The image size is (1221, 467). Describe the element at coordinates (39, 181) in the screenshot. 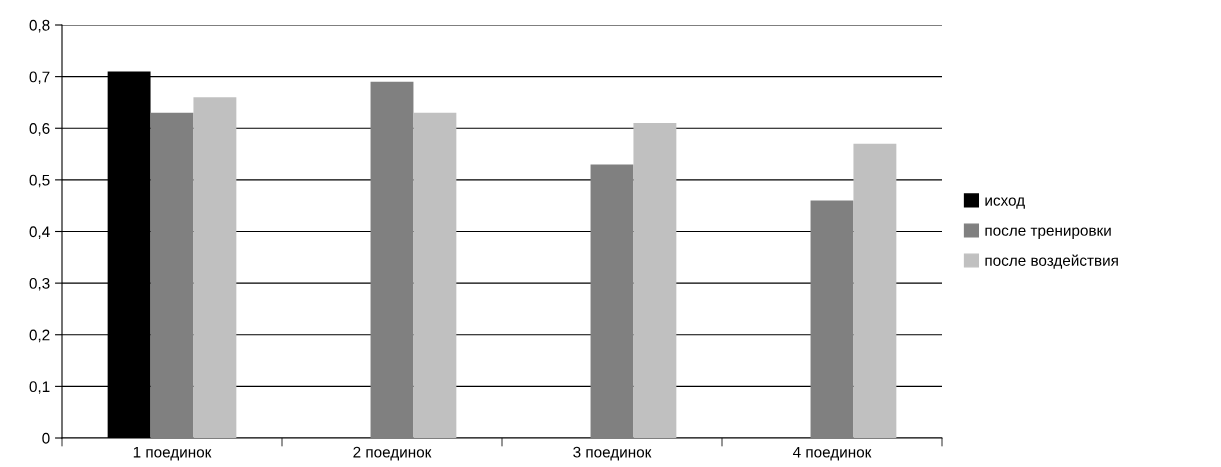

I see `y-tick-label: 0,5` at that location.